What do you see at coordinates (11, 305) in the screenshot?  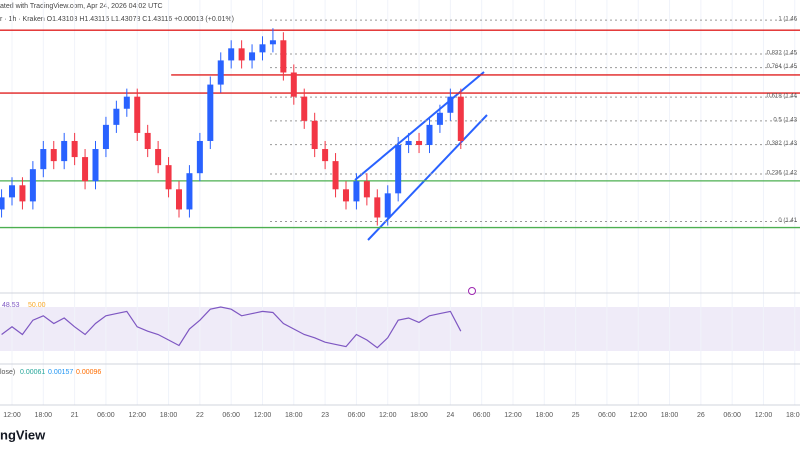 I see `rsi-value: 48.53` at bounding box center [11, 305].